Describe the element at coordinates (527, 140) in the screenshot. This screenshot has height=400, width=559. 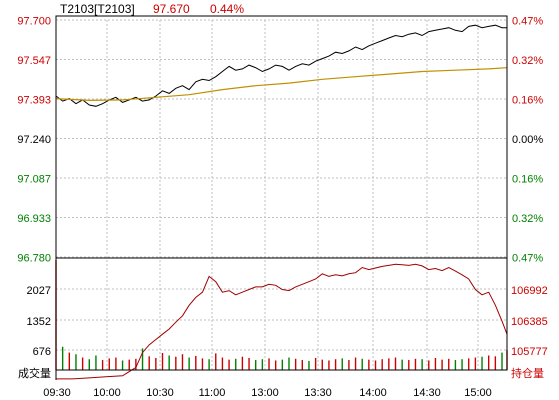
I see `pct-tick-label-right: 0.00%` at that location.